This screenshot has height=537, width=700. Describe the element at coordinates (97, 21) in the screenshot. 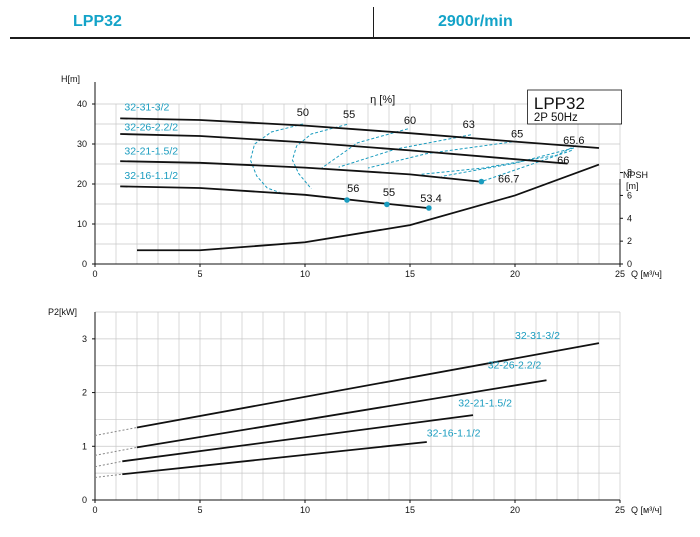

I see `model-title: LPP32` at that location.